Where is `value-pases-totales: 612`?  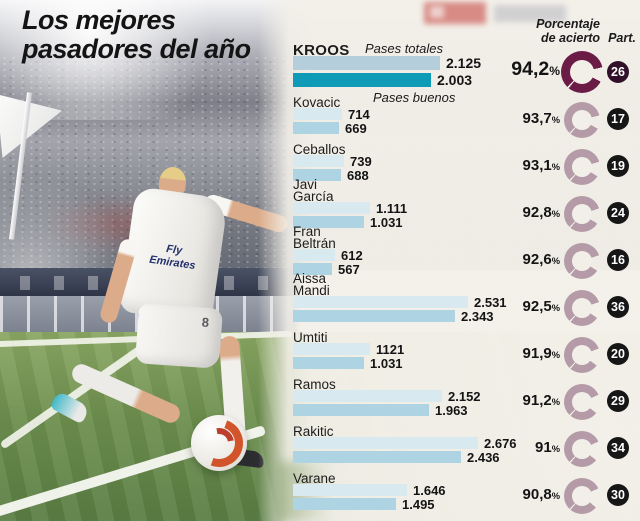
value-pases-totales: 612 is located at coordinates (352, 255).